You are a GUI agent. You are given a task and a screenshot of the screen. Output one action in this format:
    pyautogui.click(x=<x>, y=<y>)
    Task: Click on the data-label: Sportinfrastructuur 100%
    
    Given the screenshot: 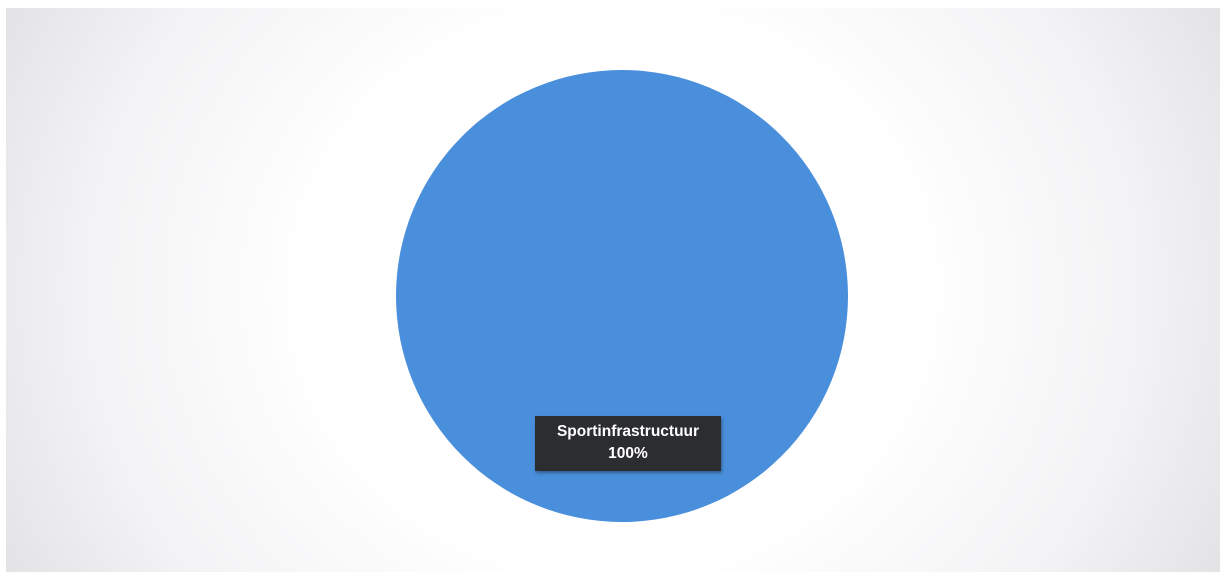 What is the action you would take?
    pyautogui.click(x=628, y=443)
    